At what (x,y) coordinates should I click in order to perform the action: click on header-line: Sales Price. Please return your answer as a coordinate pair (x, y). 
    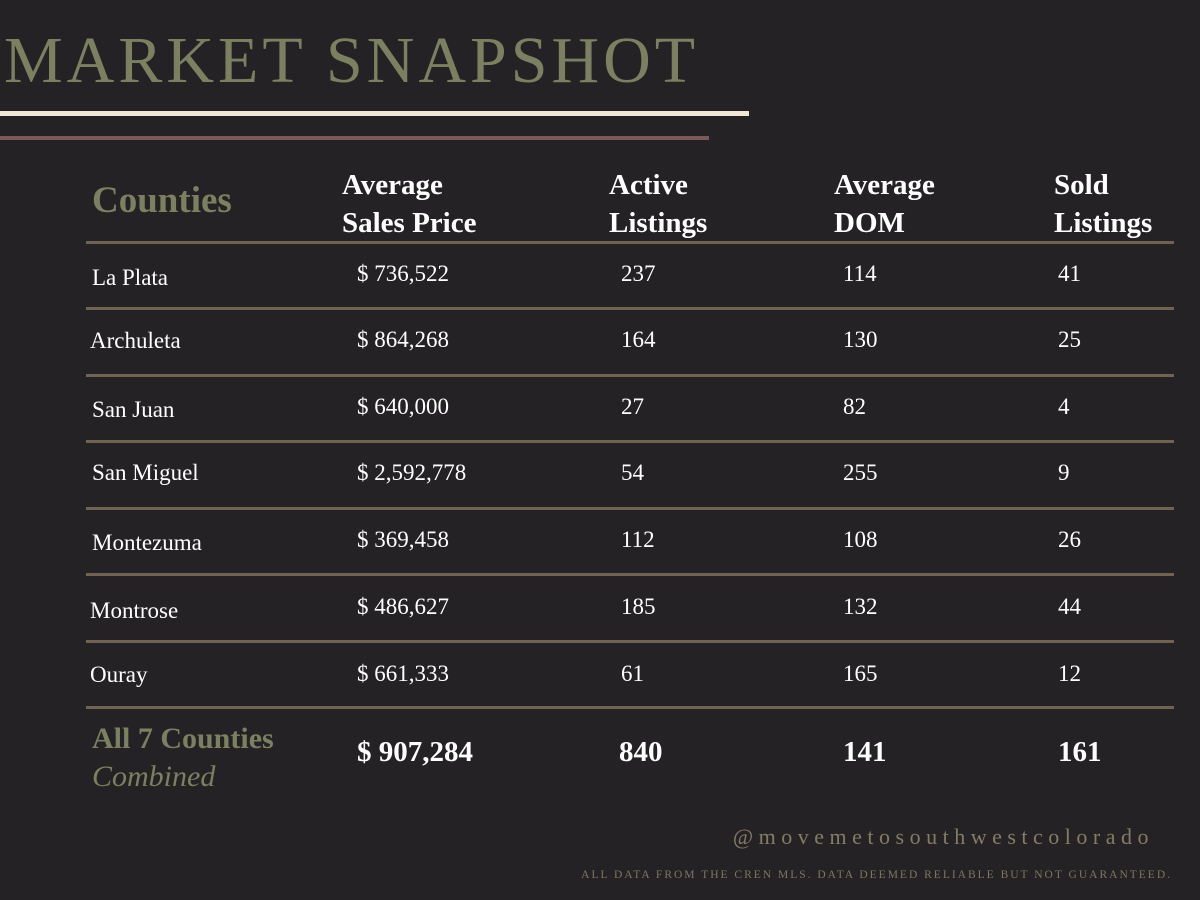
    Looking at the image, I should click on (409, 223).